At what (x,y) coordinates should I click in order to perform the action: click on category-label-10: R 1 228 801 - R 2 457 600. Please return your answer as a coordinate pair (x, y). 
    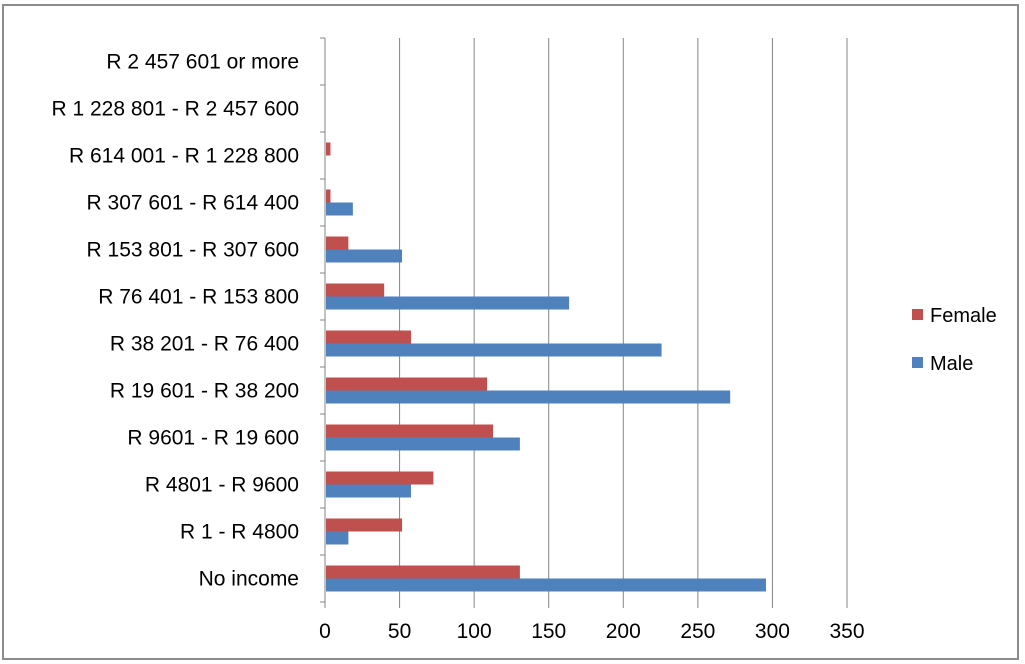
    Looking at the image, I should click on (175, 109).